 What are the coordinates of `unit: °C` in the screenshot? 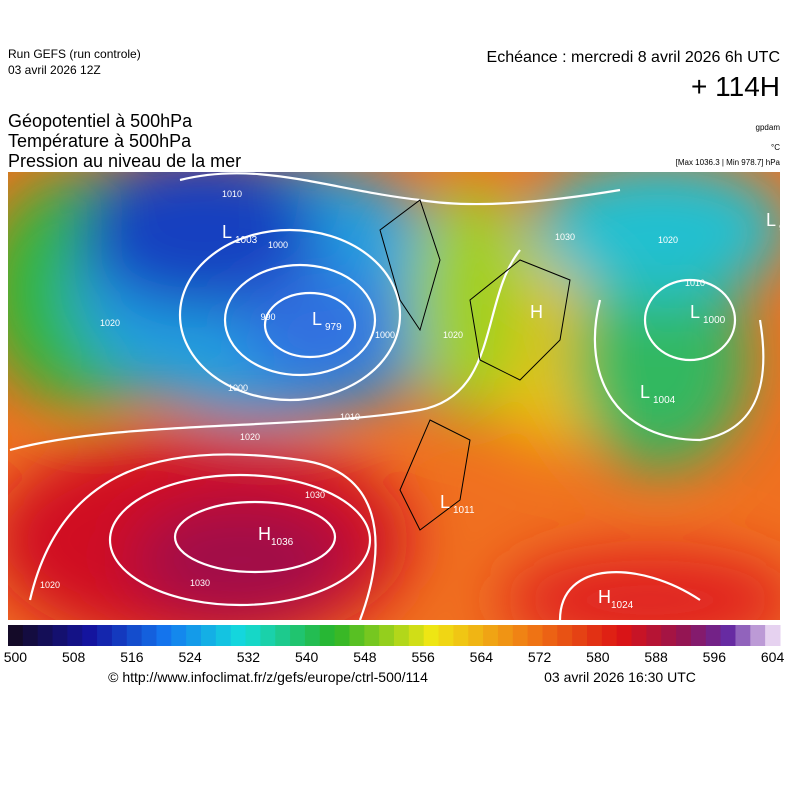 It's located at (775, 147).